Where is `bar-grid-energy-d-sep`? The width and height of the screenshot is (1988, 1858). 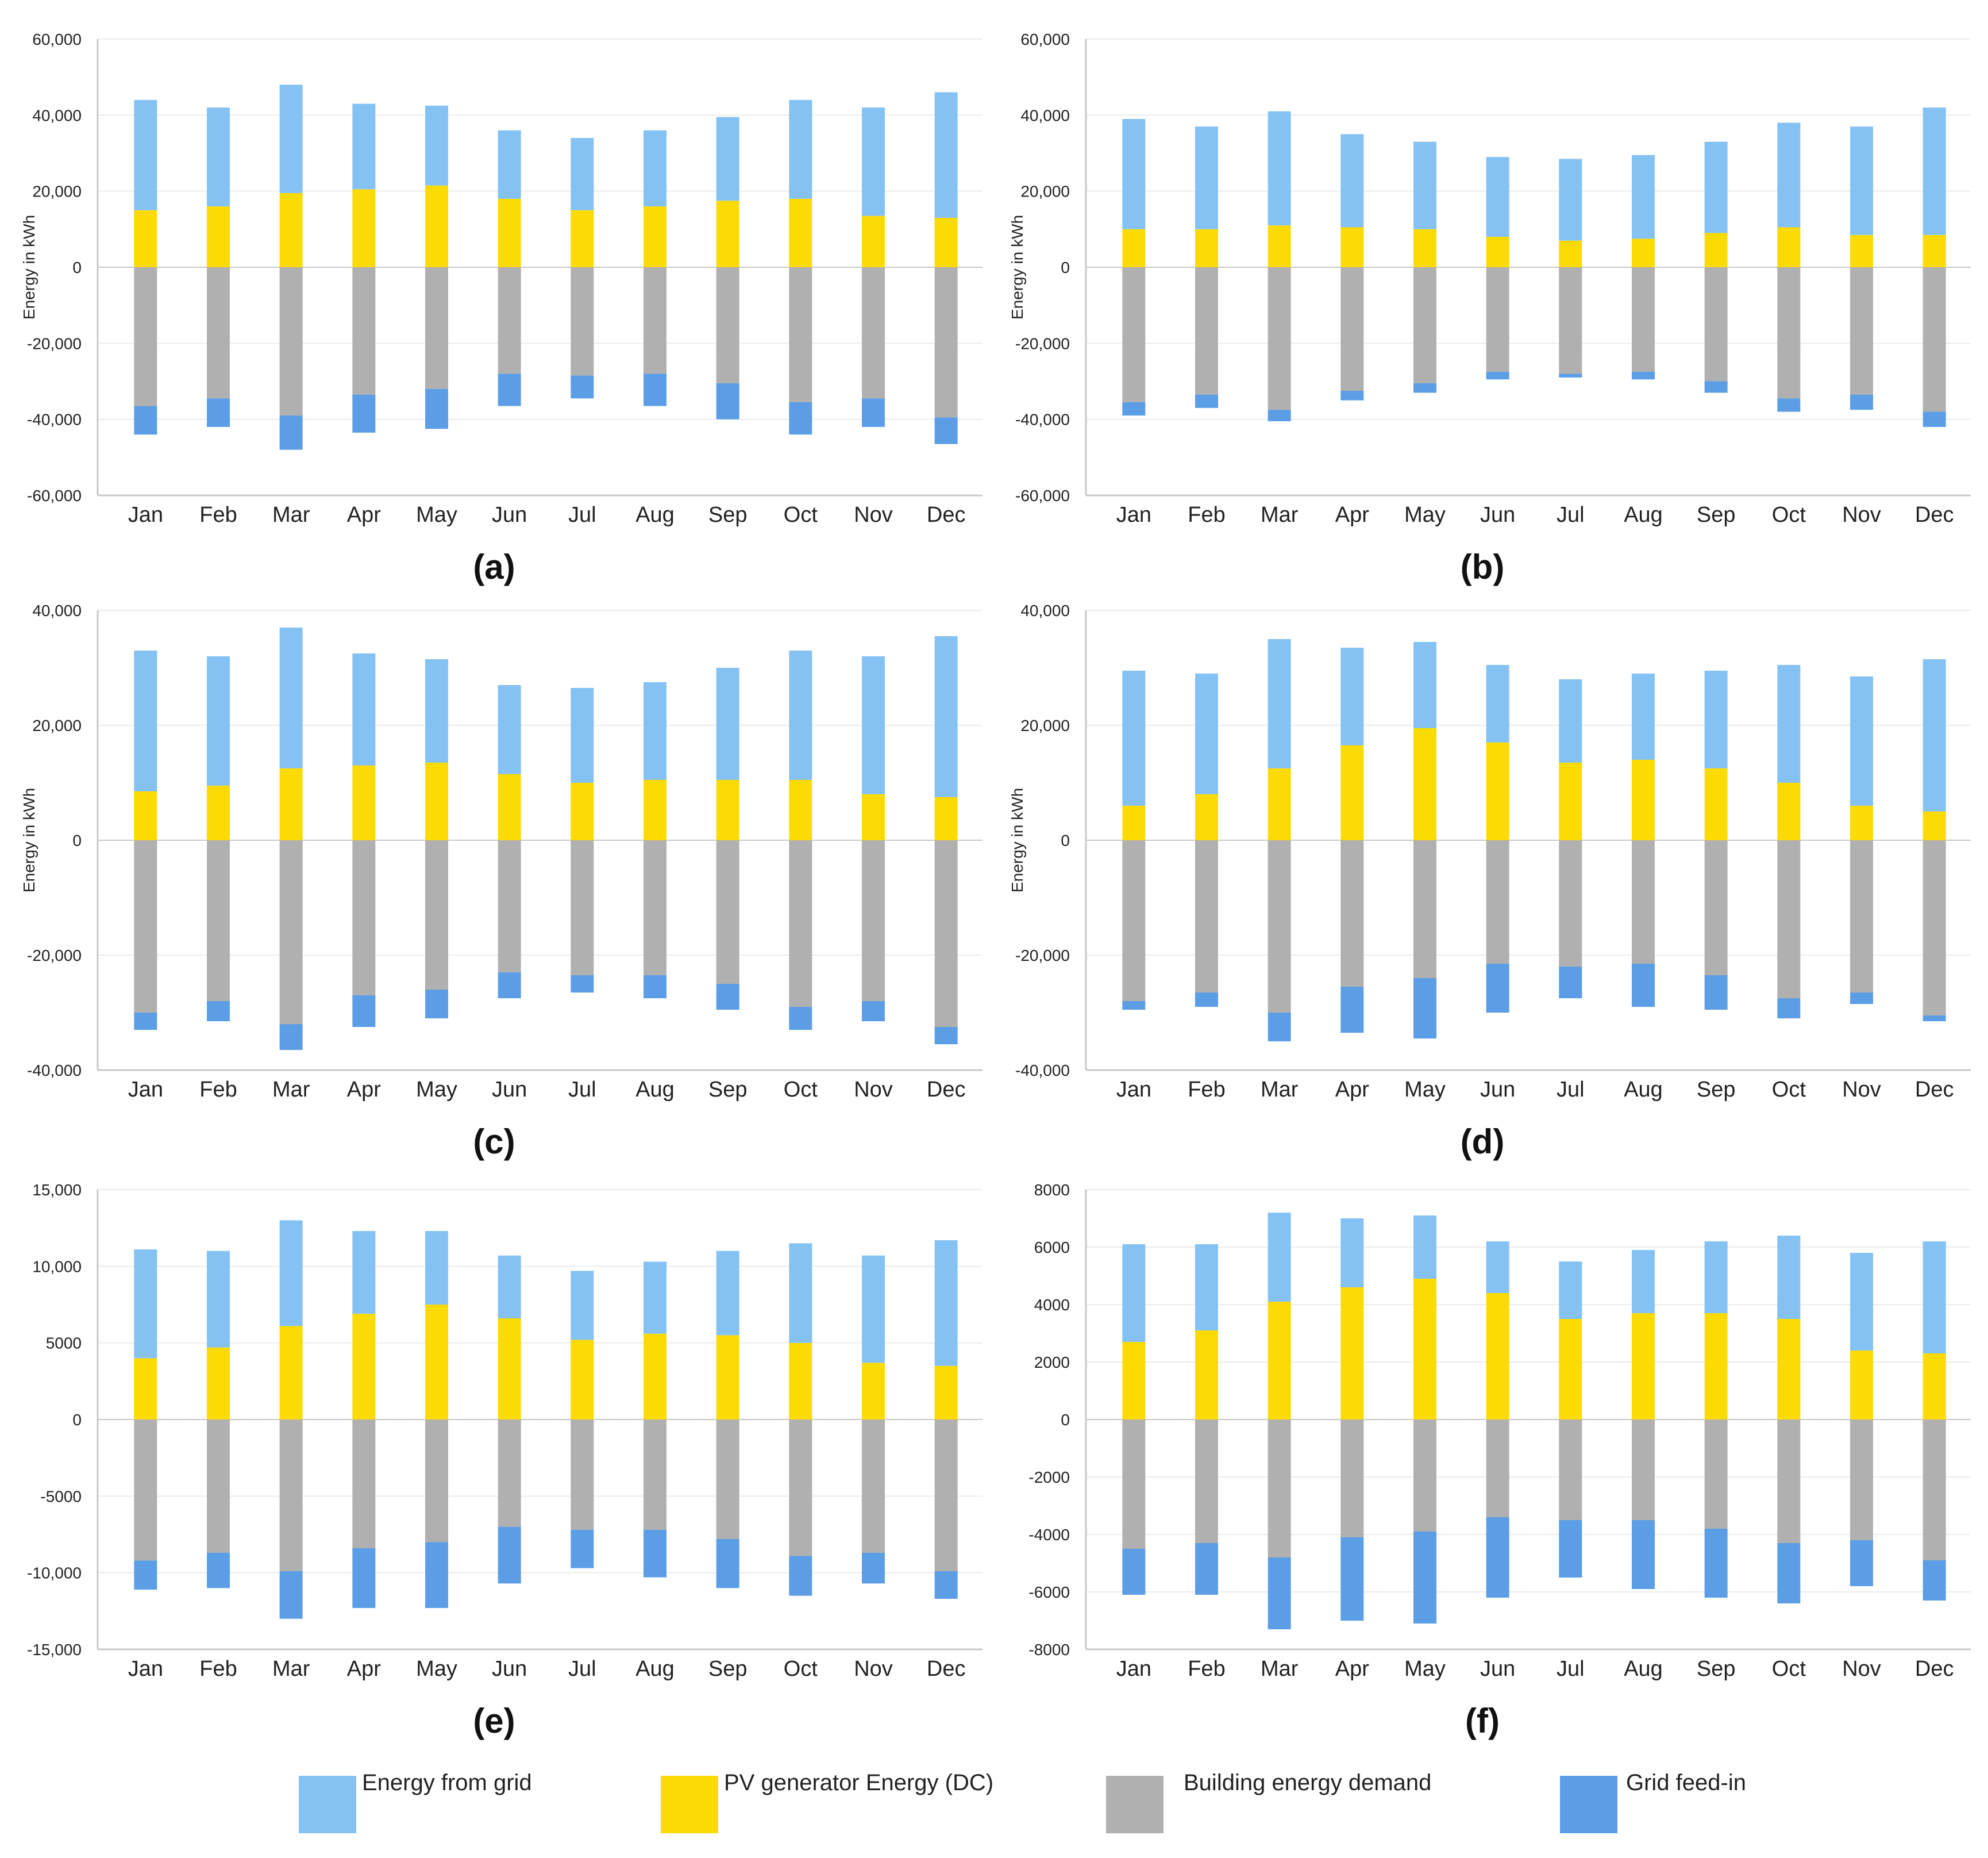 bar-grid-energy-d-sep is located at coordinates (1716, 719).